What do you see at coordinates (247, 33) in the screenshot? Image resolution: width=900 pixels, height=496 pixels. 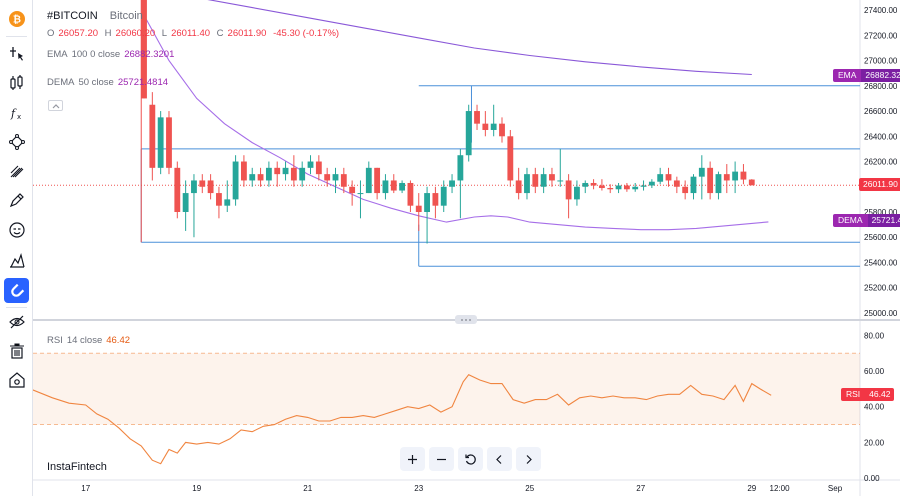 I see `close-value: 26011.90` at bounding box center [247, 33].